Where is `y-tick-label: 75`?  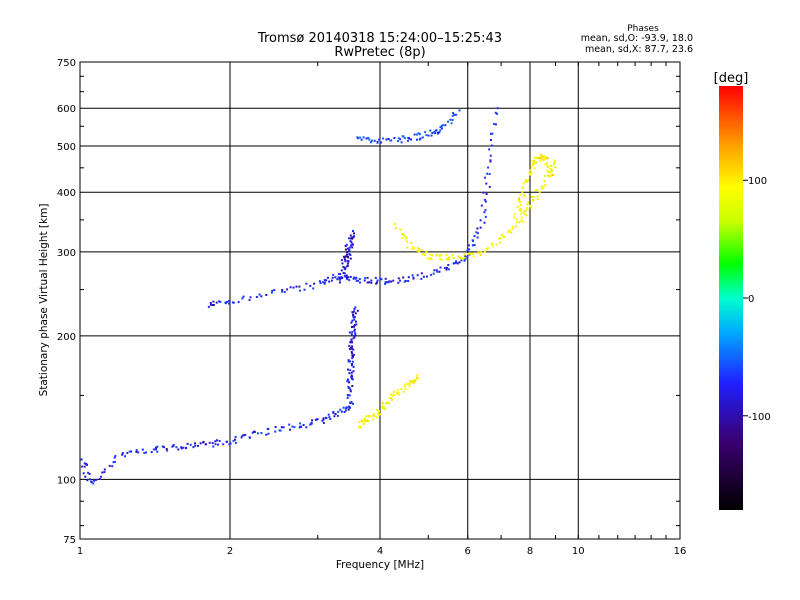
y-tick-label: 75 is located at coordinates (69, 540).